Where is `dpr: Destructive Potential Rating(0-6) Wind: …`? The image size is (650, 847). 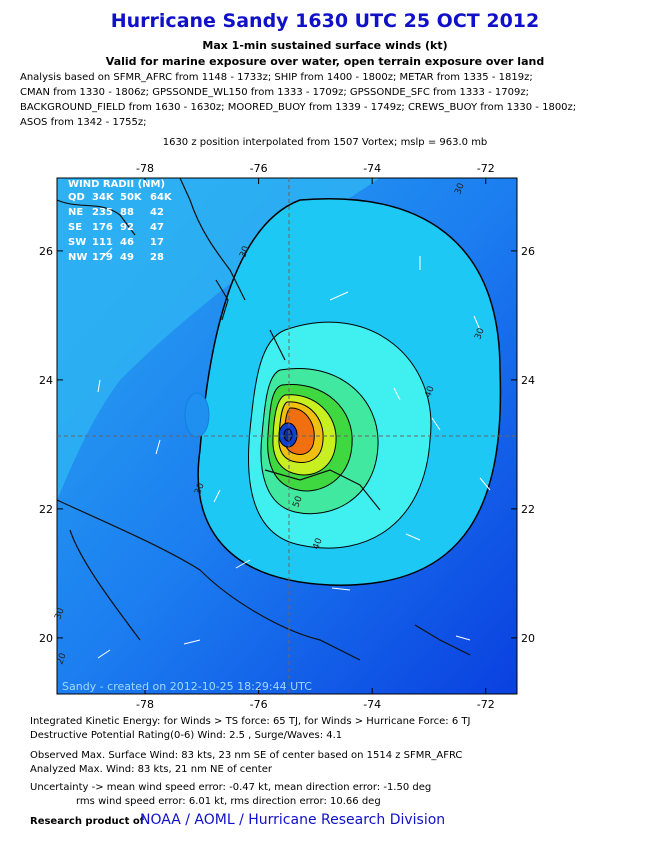 dpr: Destructive Potential Rating(0-6) Wind: … is located at coordinates (186, 735).